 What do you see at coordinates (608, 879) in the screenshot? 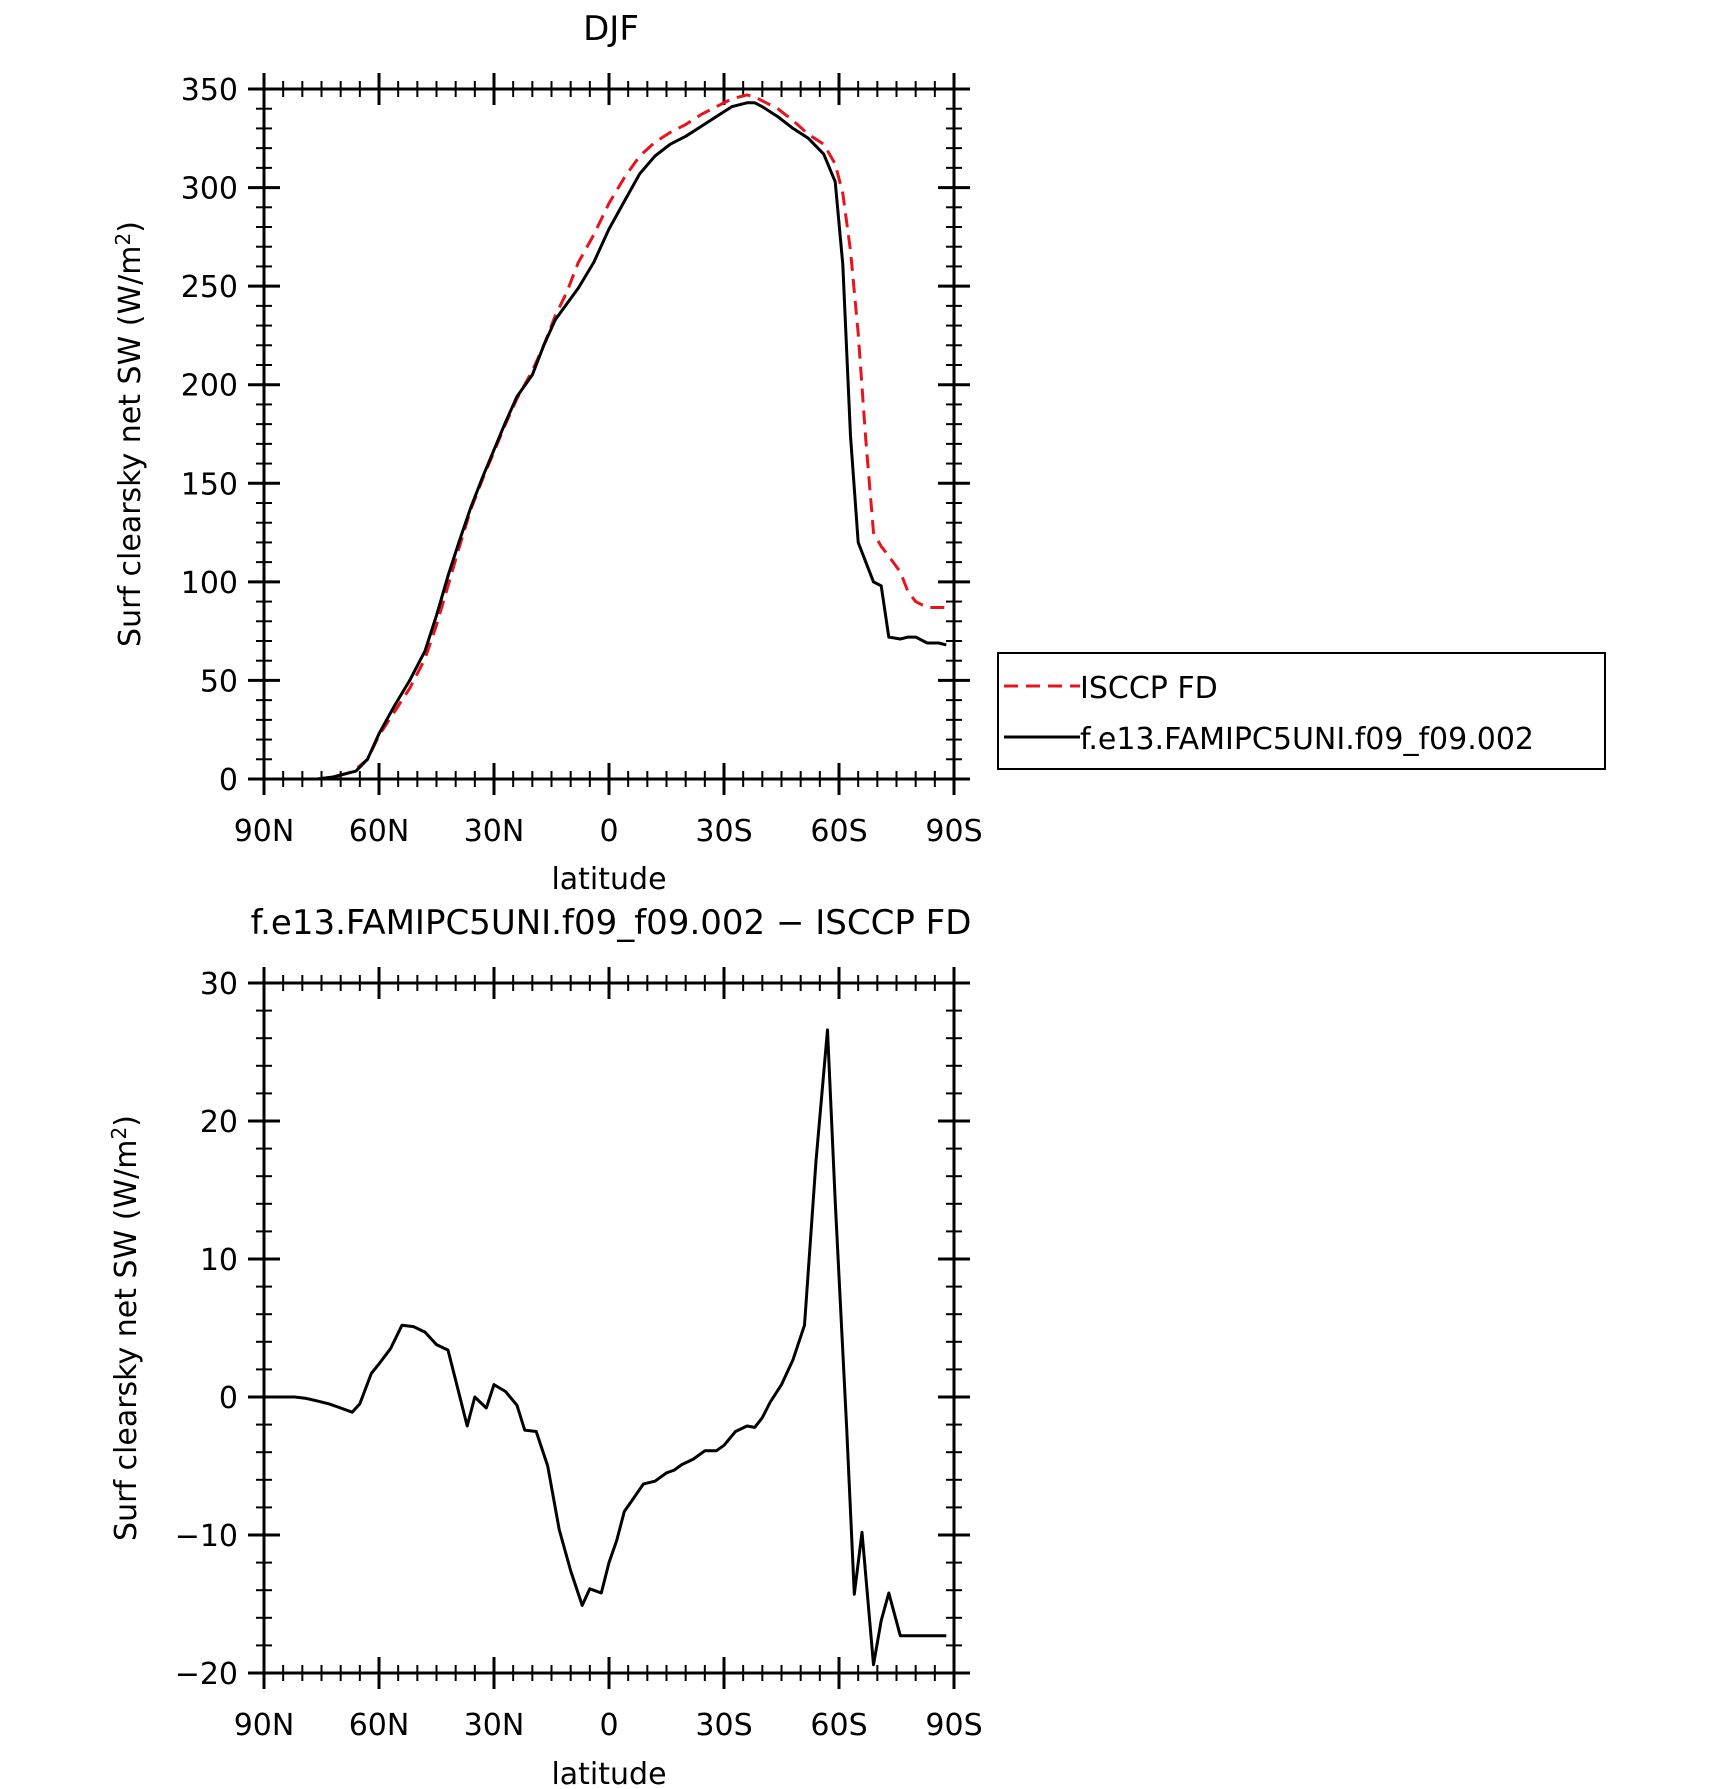
I see `top-xlabel: latitude` at bounding box center [608, 879].